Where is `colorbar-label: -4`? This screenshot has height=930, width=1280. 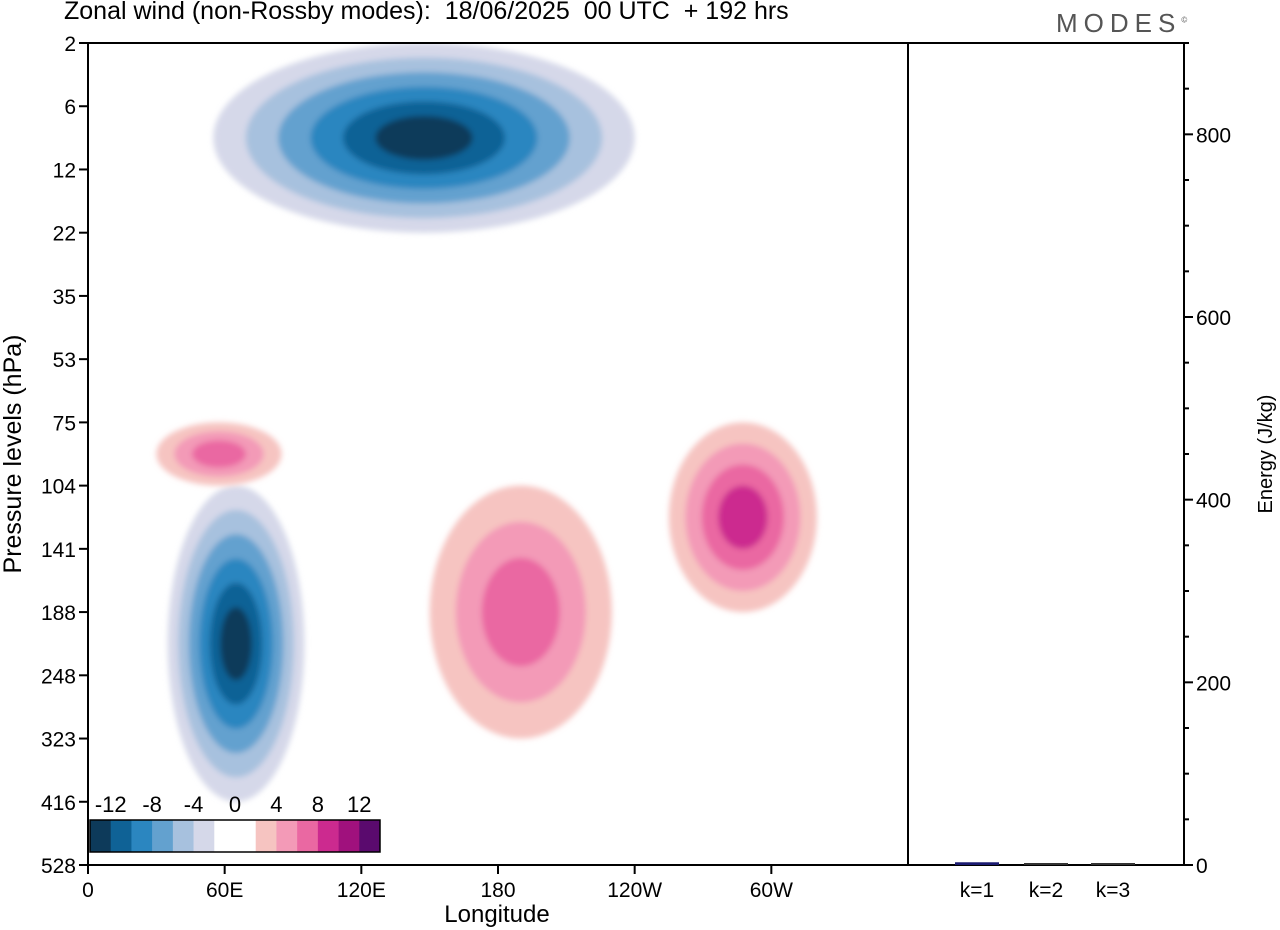 colorbar-label: -4 is located at coordinates (194, 804).